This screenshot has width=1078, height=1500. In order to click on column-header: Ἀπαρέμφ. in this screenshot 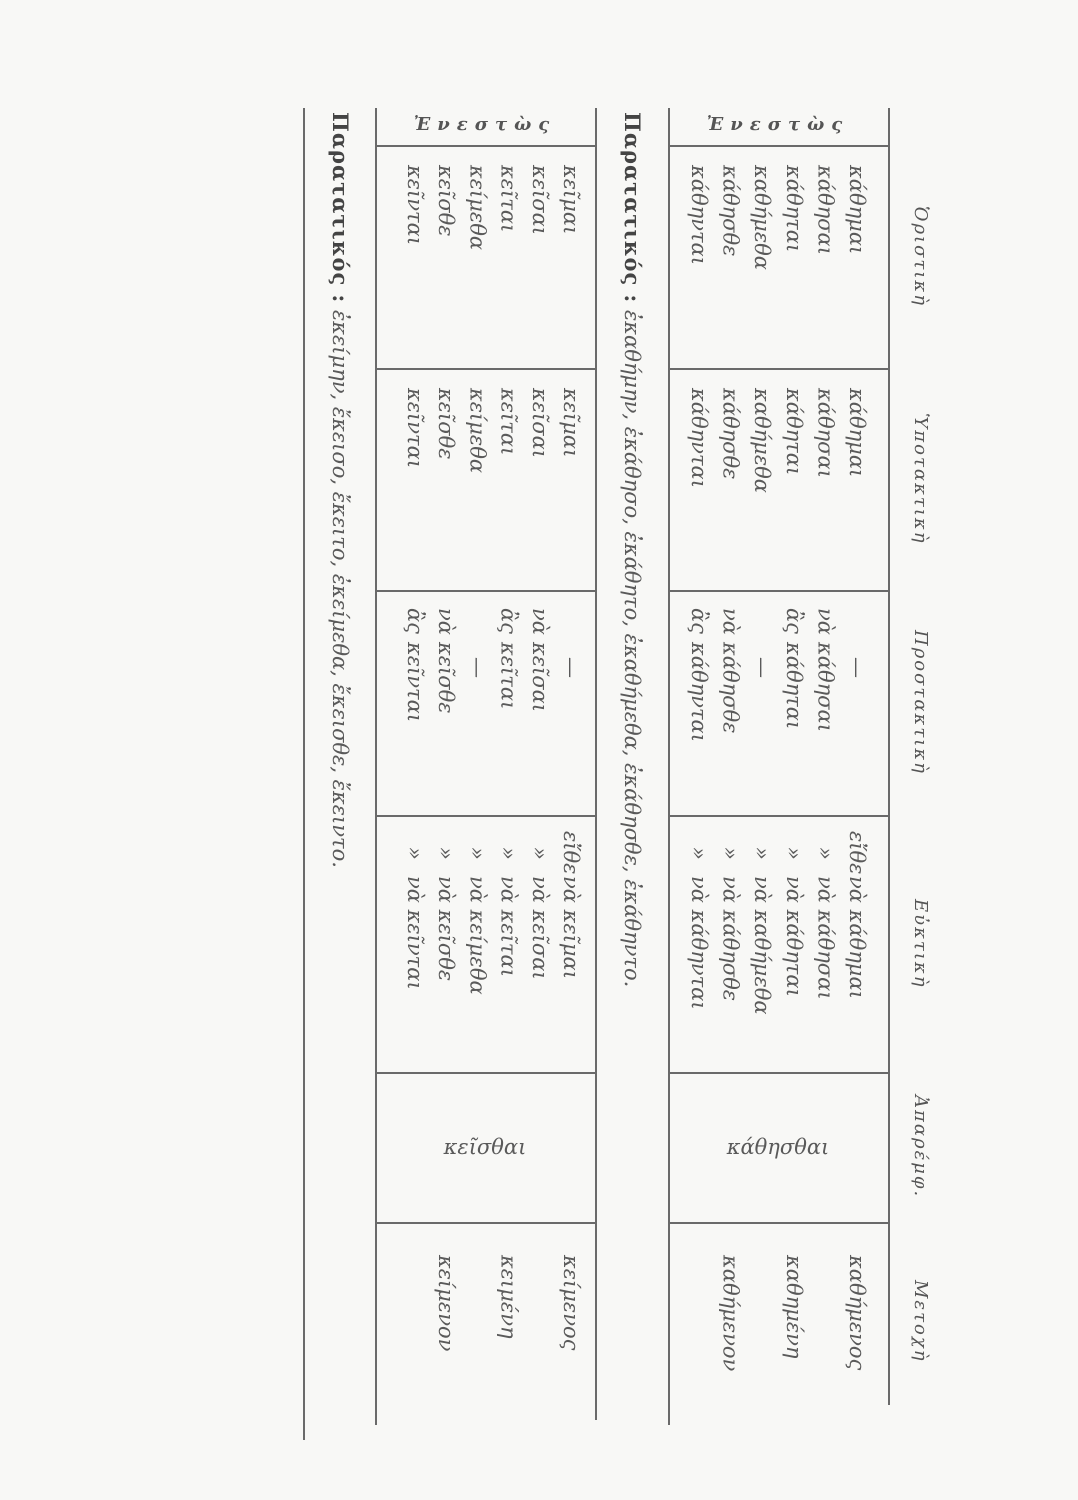, I will do `click(920, 1147)`.